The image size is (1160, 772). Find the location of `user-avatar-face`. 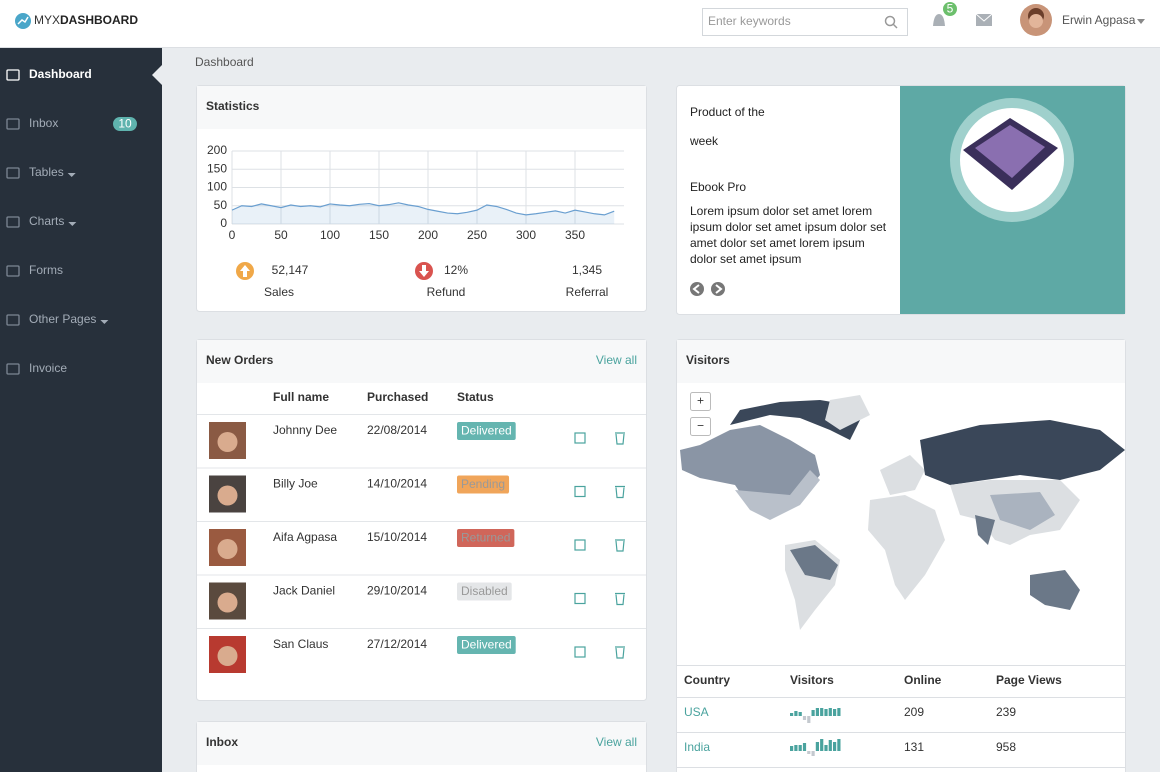

user-avatar-face is located at coordinates (1036, 21).